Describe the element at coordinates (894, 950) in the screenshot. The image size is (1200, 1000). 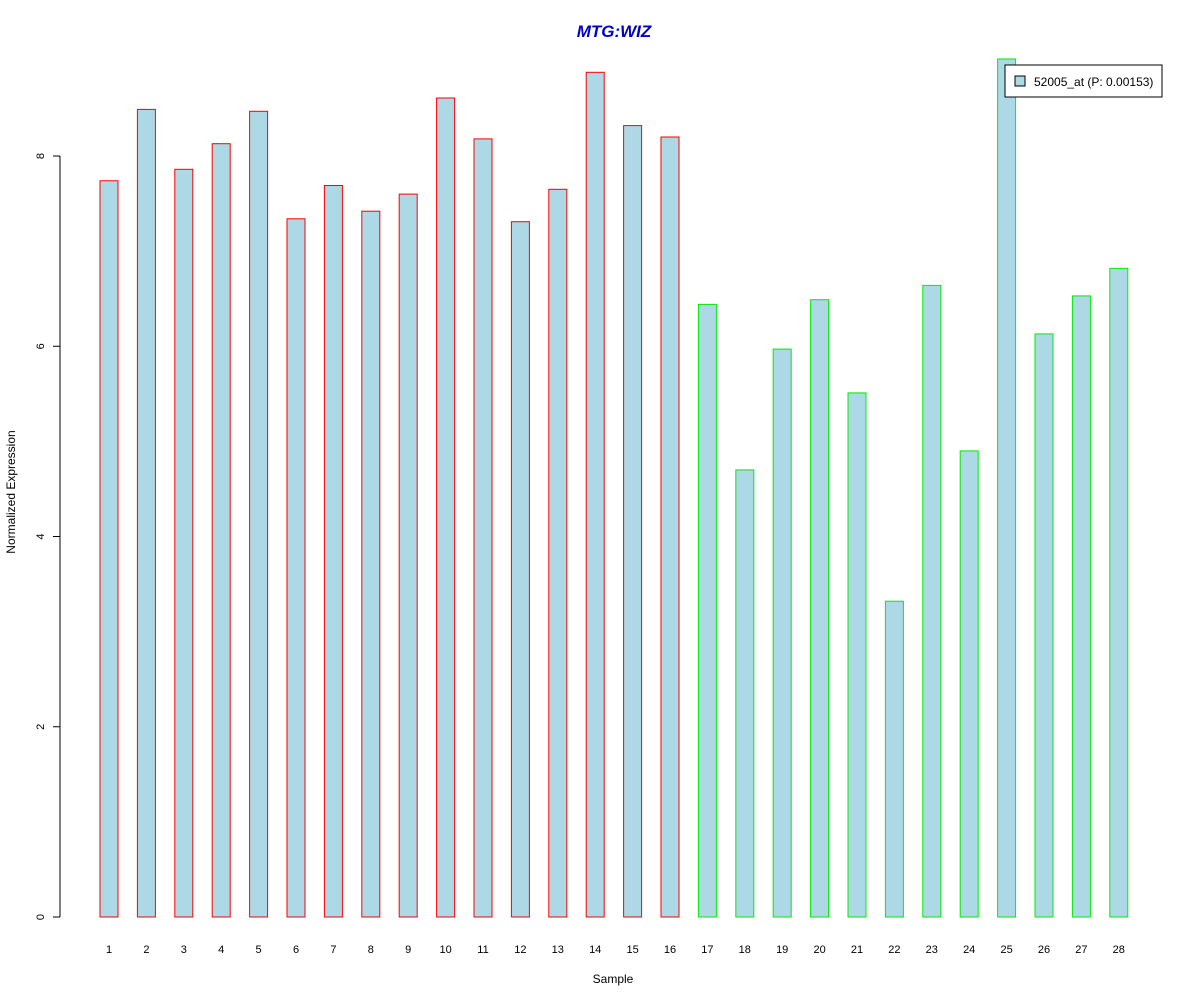
I see `x-tick-label: 22` at that location.